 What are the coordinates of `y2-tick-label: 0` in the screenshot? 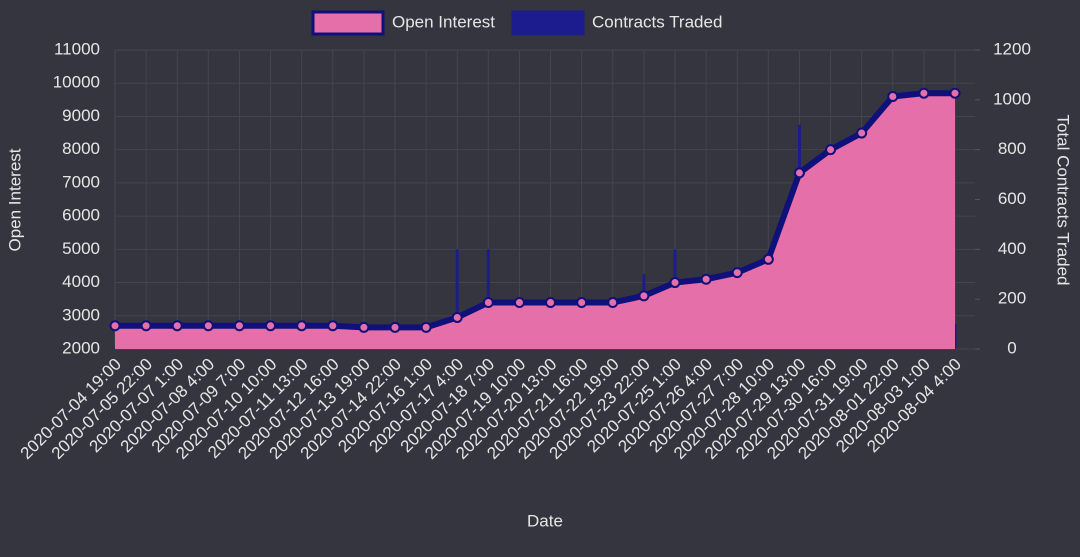 It's located at (1011, 347).